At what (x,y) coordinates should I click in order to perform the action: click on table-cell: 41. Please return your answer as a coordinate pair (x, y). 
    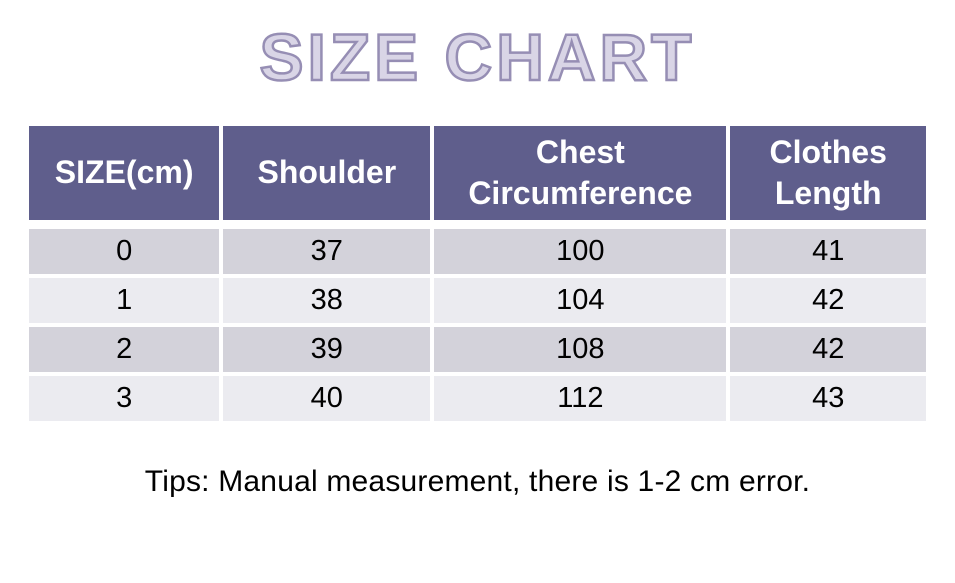
    Looking at the image, I should click on (828, 251).